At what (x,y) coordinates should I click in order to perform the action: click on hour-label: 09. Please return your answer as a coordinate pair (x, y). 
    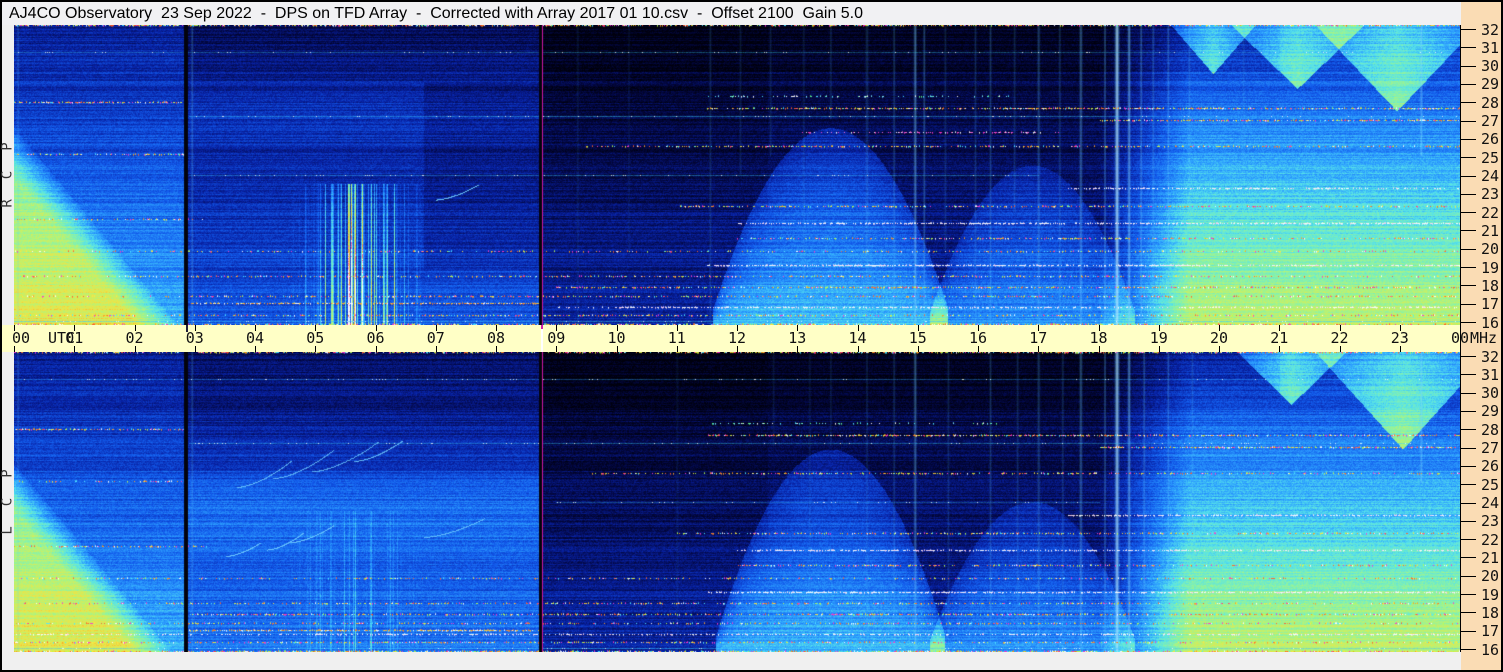
    Looking at the image, I should click on (556, 338).